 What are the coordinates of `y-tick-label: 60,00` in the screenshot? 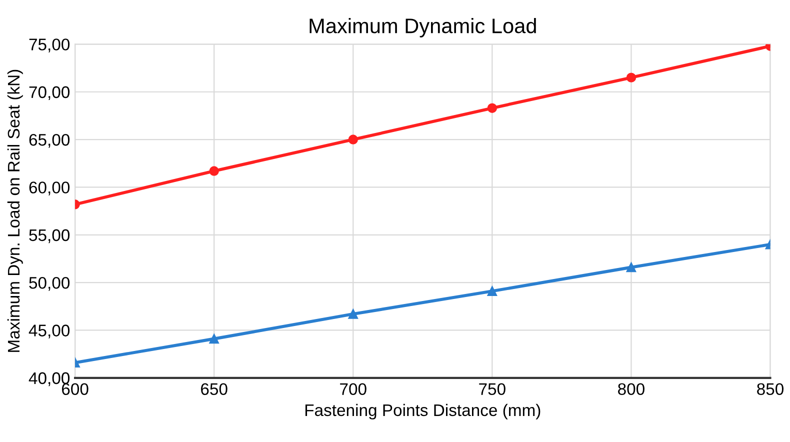 It's located at (49, 189).